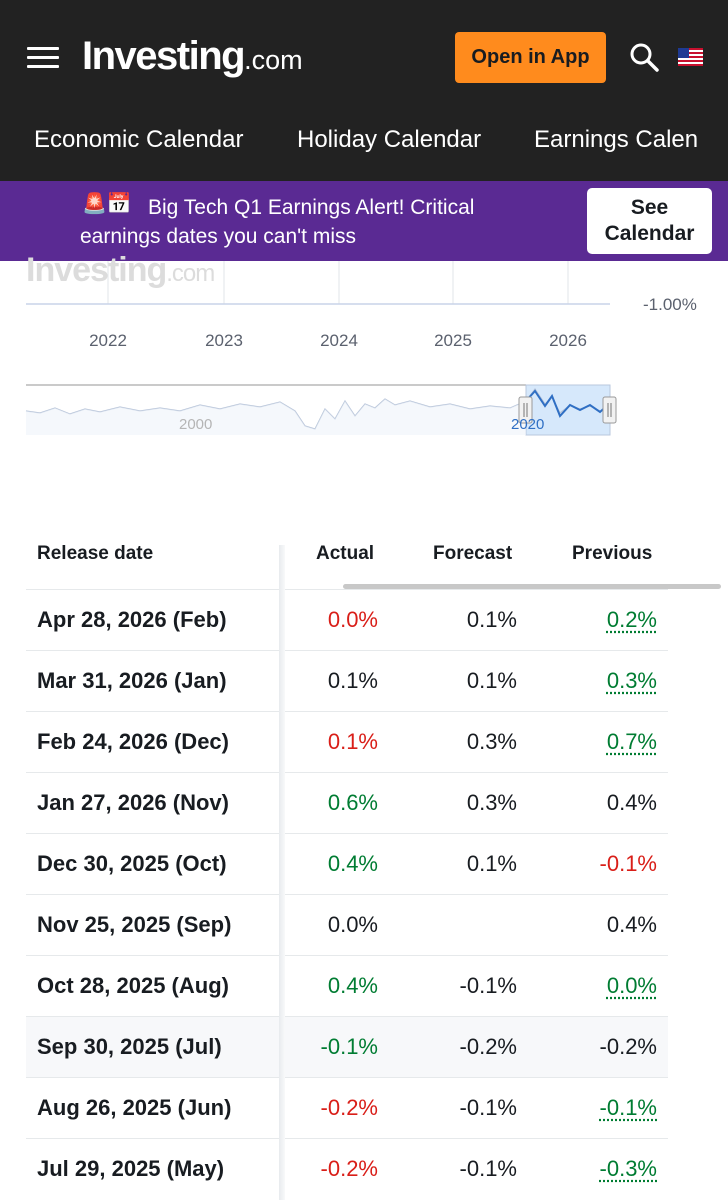  I want to click on table-row: Jan 27, 2026 (Nov) 0.6% 0.3% 0.4%, so click(347, 802).